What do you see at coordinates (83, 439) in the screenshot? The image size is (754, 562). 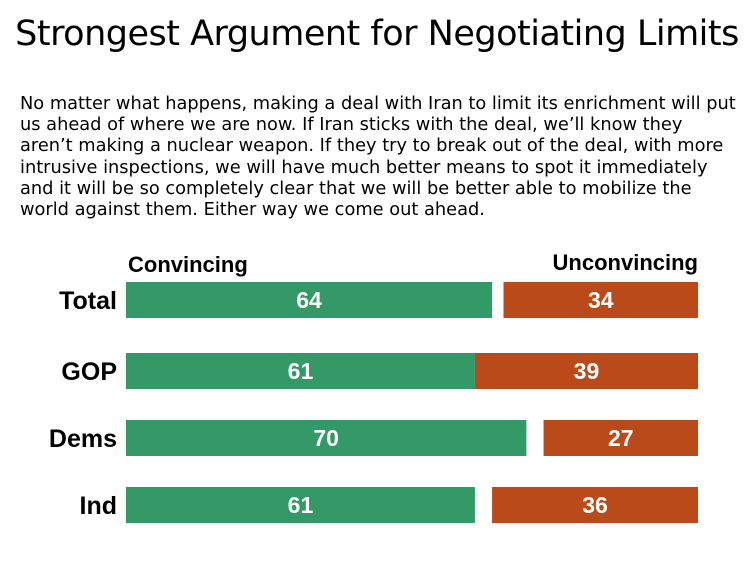 I see `category-label: Dems` at bounding box center [83, 439].